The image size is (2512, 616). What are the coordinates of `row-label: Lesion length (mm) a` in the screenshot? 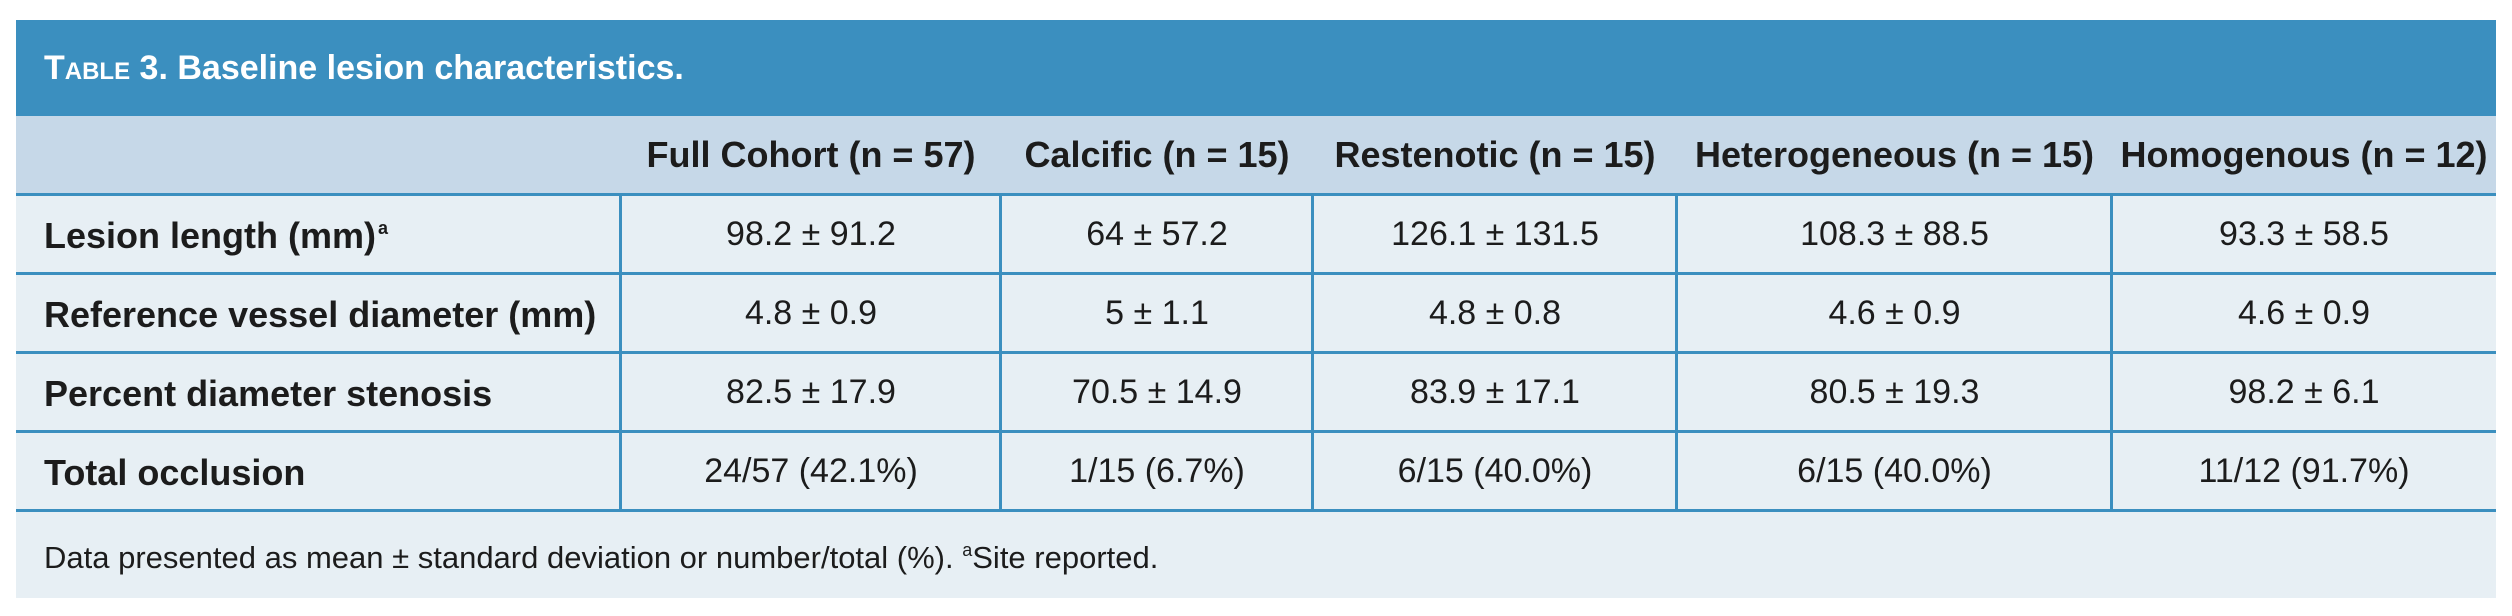 It's located at (216, 235).